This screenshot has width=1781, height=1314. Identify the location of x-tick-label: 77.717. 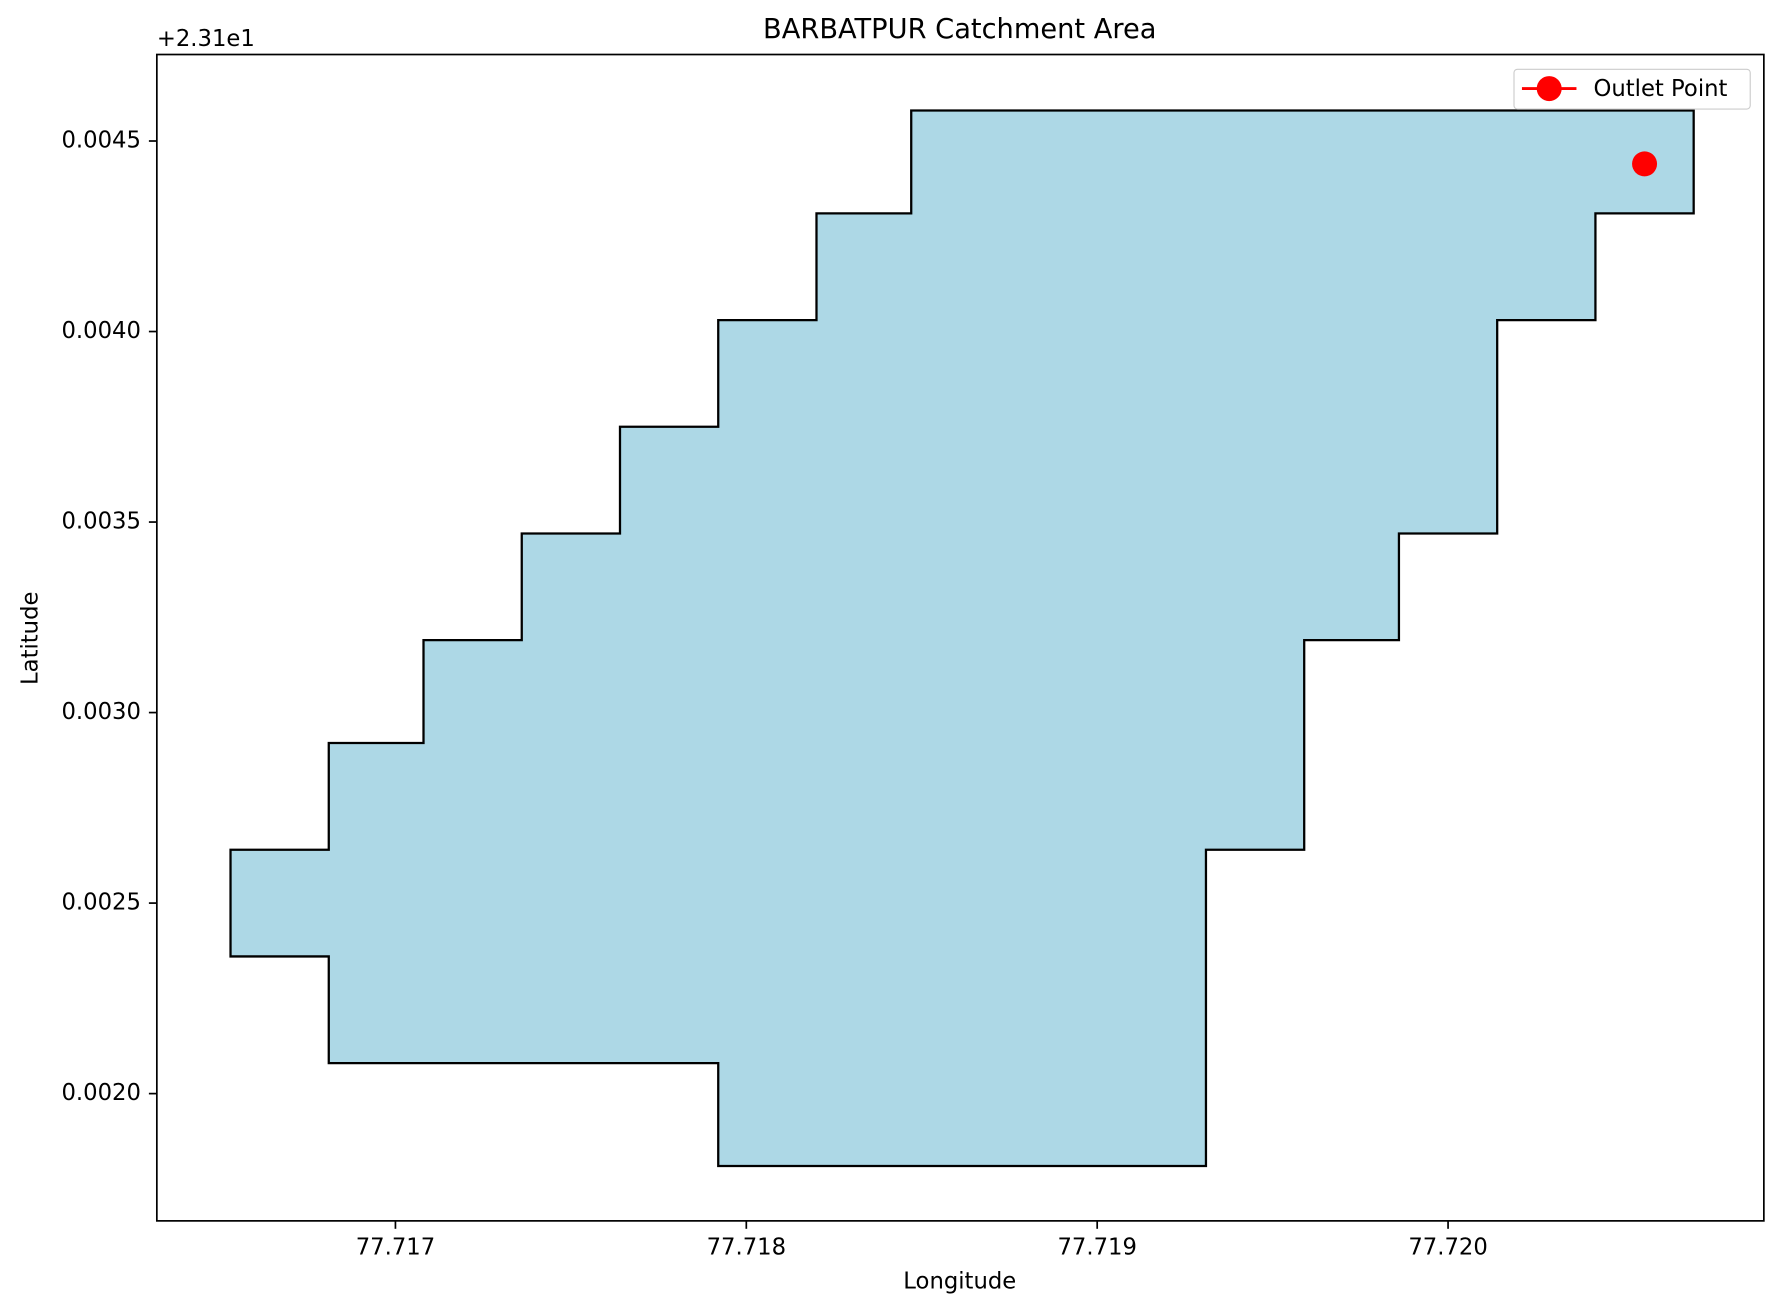
(395, 1248).